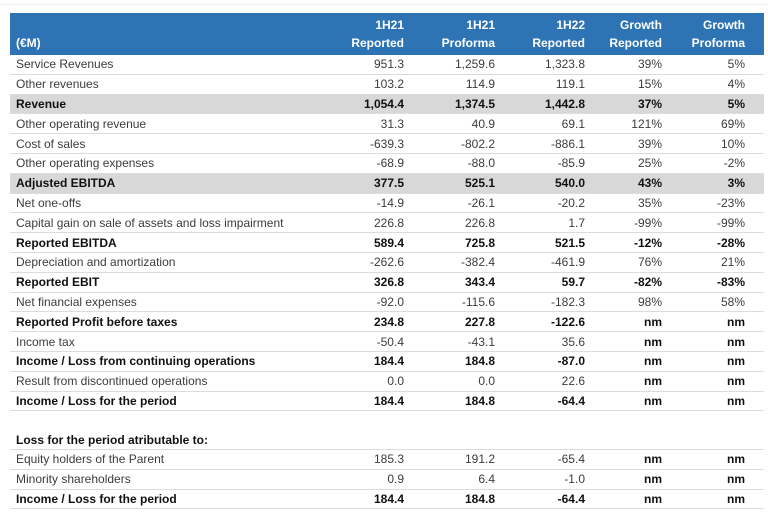  Describe the element at coordinates (540, 282) in the screenshot. I see `cell-1h22-reported: 59.7` at that location.